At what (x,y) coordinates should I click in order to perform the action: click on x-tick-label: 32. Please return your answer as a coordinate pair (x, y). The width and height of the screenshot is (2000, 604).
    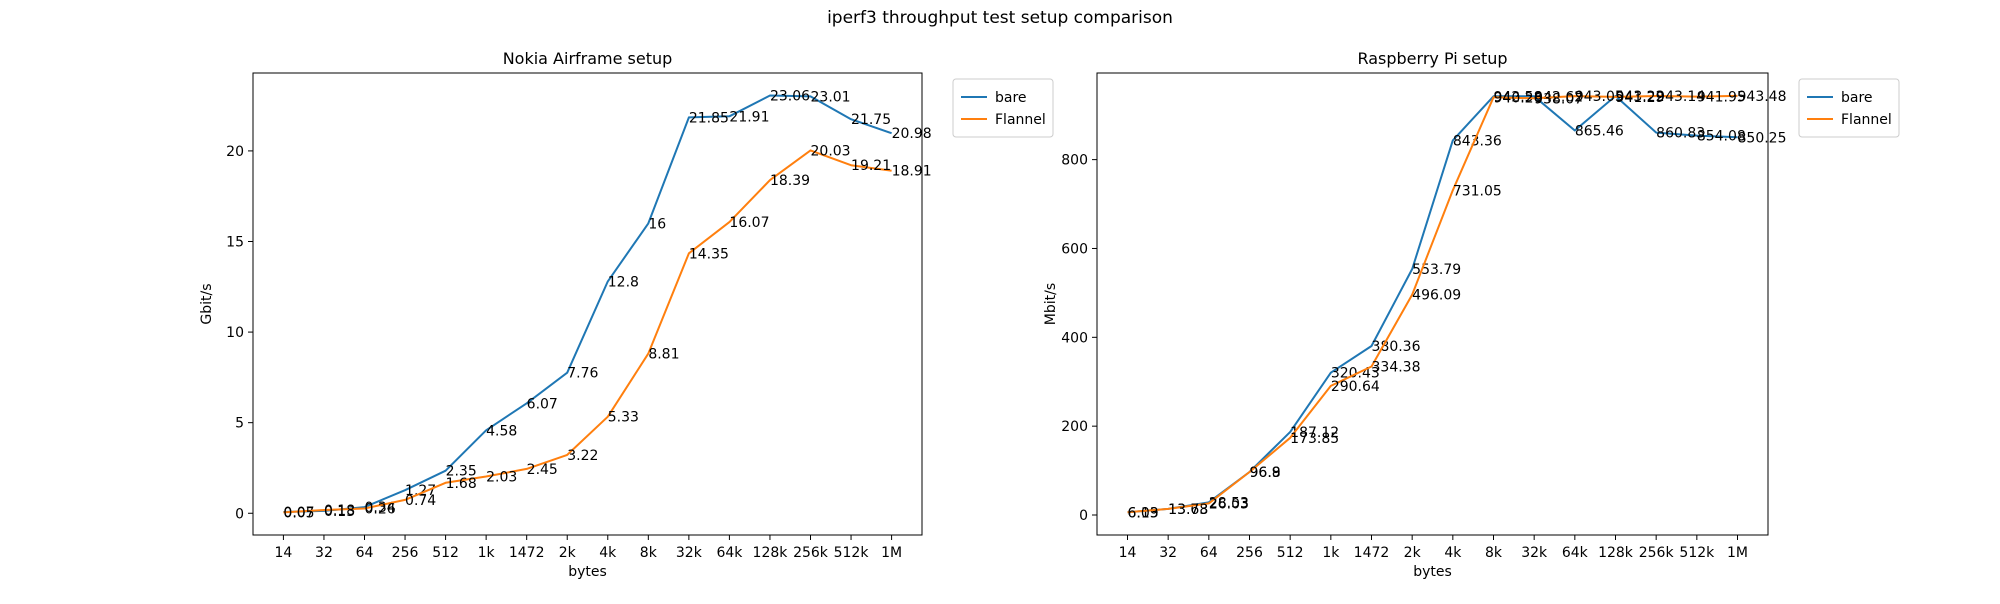
    Looking at the image, I should click on (324, 553).